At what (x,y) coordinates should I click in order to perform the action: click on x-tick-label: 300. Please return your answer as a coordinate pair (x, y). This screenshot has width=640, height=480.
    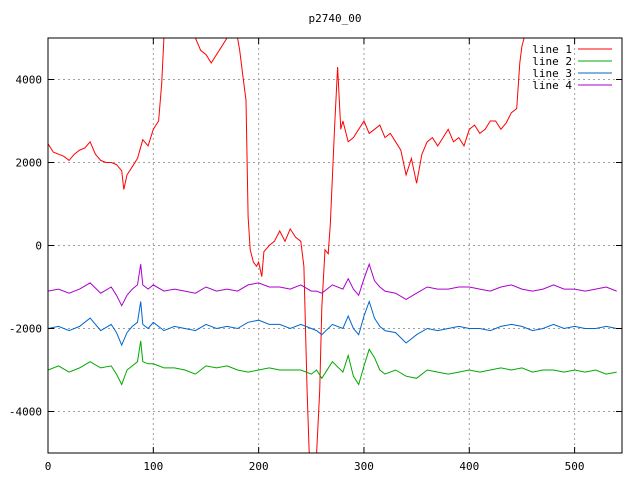
    Looking at the image, I should click on (364, 466).